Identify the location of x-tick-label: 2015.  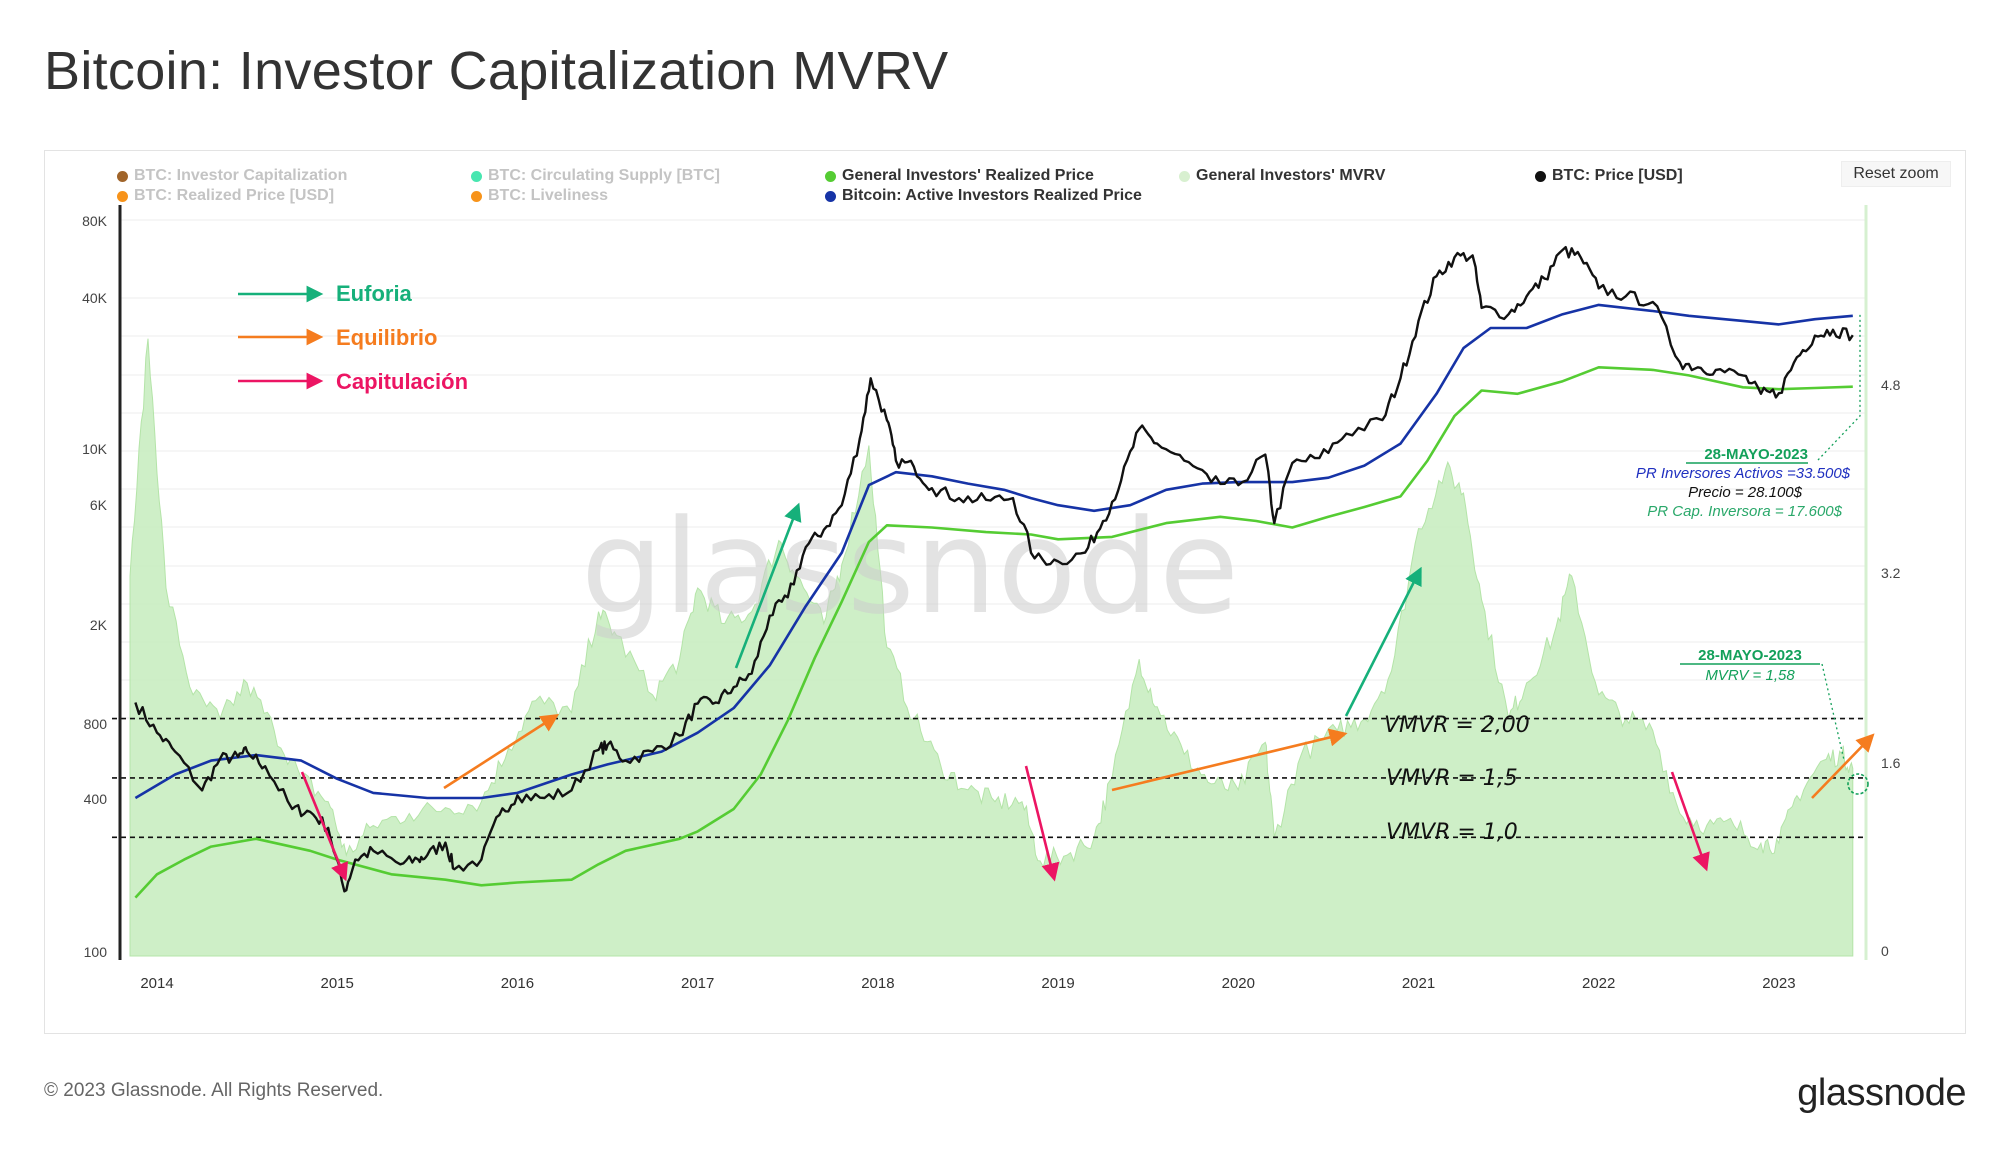
(337, 983).